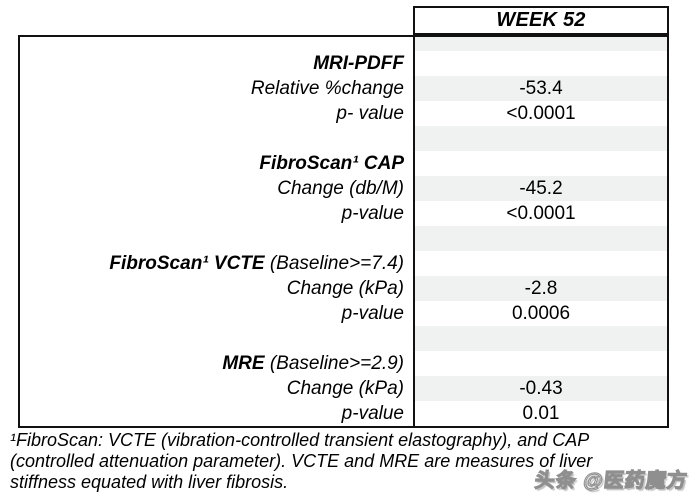  I want to click on week-column-header-label: WEEK 52, so click(541, 20).